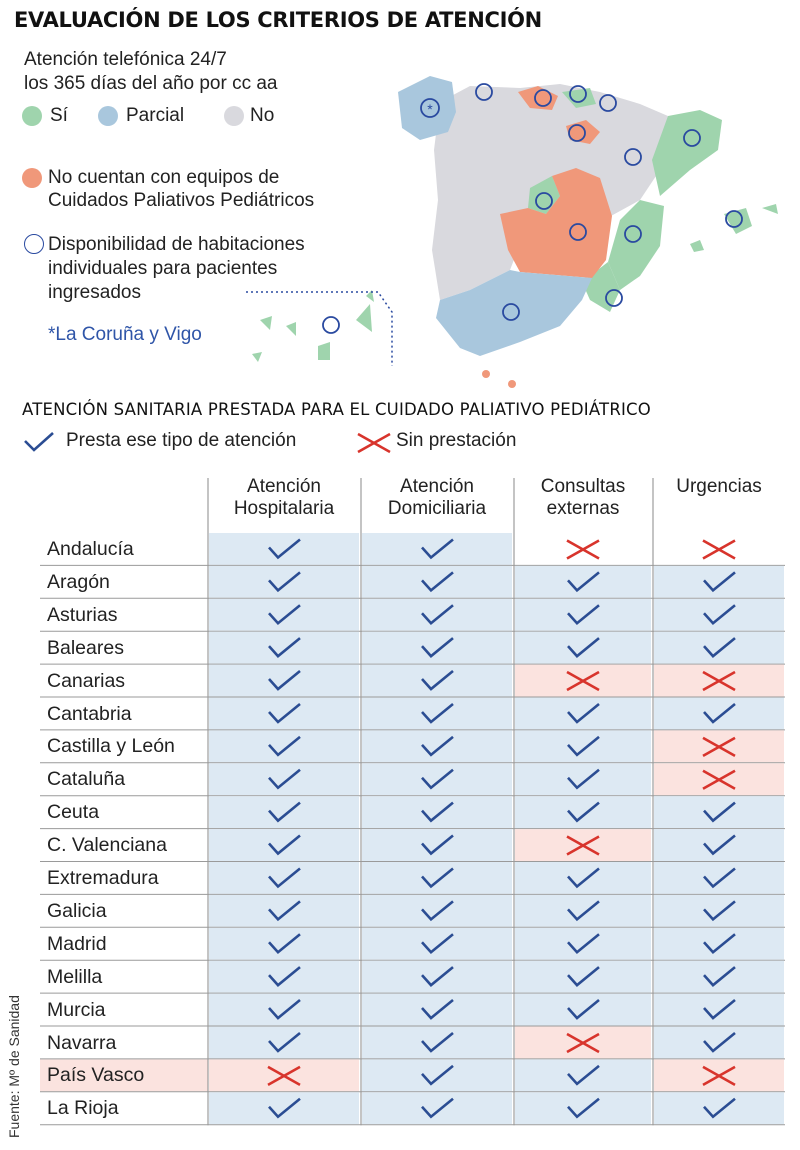  What do you see at coordinates (456, 440) in the screenshot?
I see `cross-key-label: Sin prestación` at bounding box center [456, 440].